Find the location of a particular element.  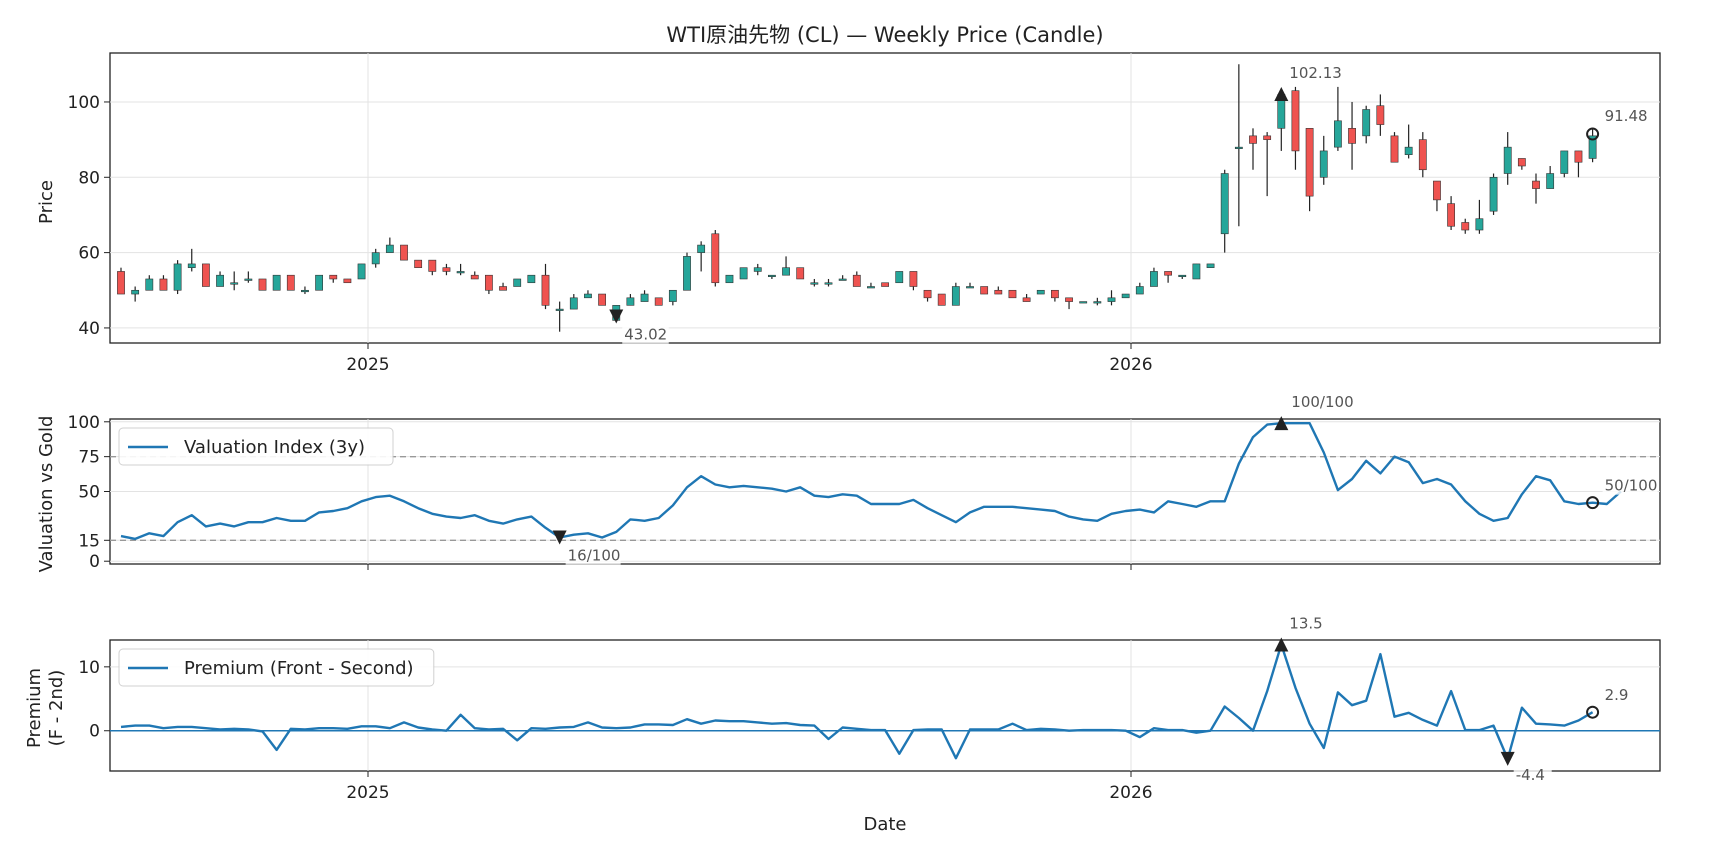

valuation-max-marker is located at coordinates (1281, 423).